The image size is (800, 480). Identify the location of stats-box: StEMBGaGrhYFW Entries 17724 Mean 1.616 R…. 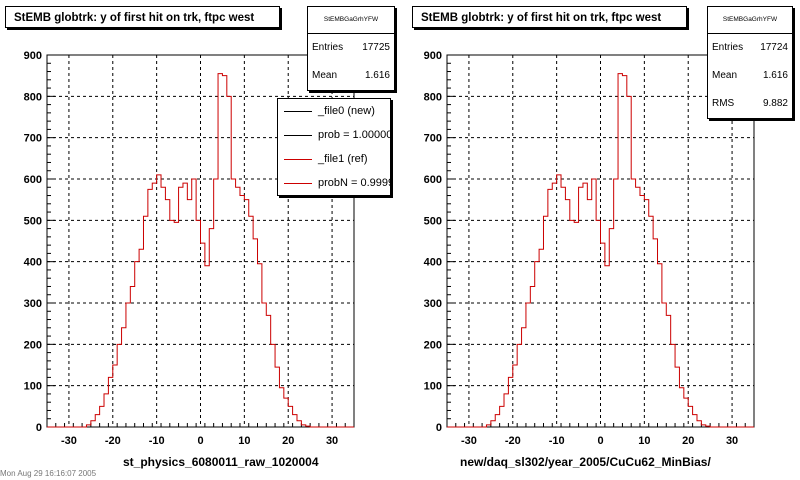
(750, 62).